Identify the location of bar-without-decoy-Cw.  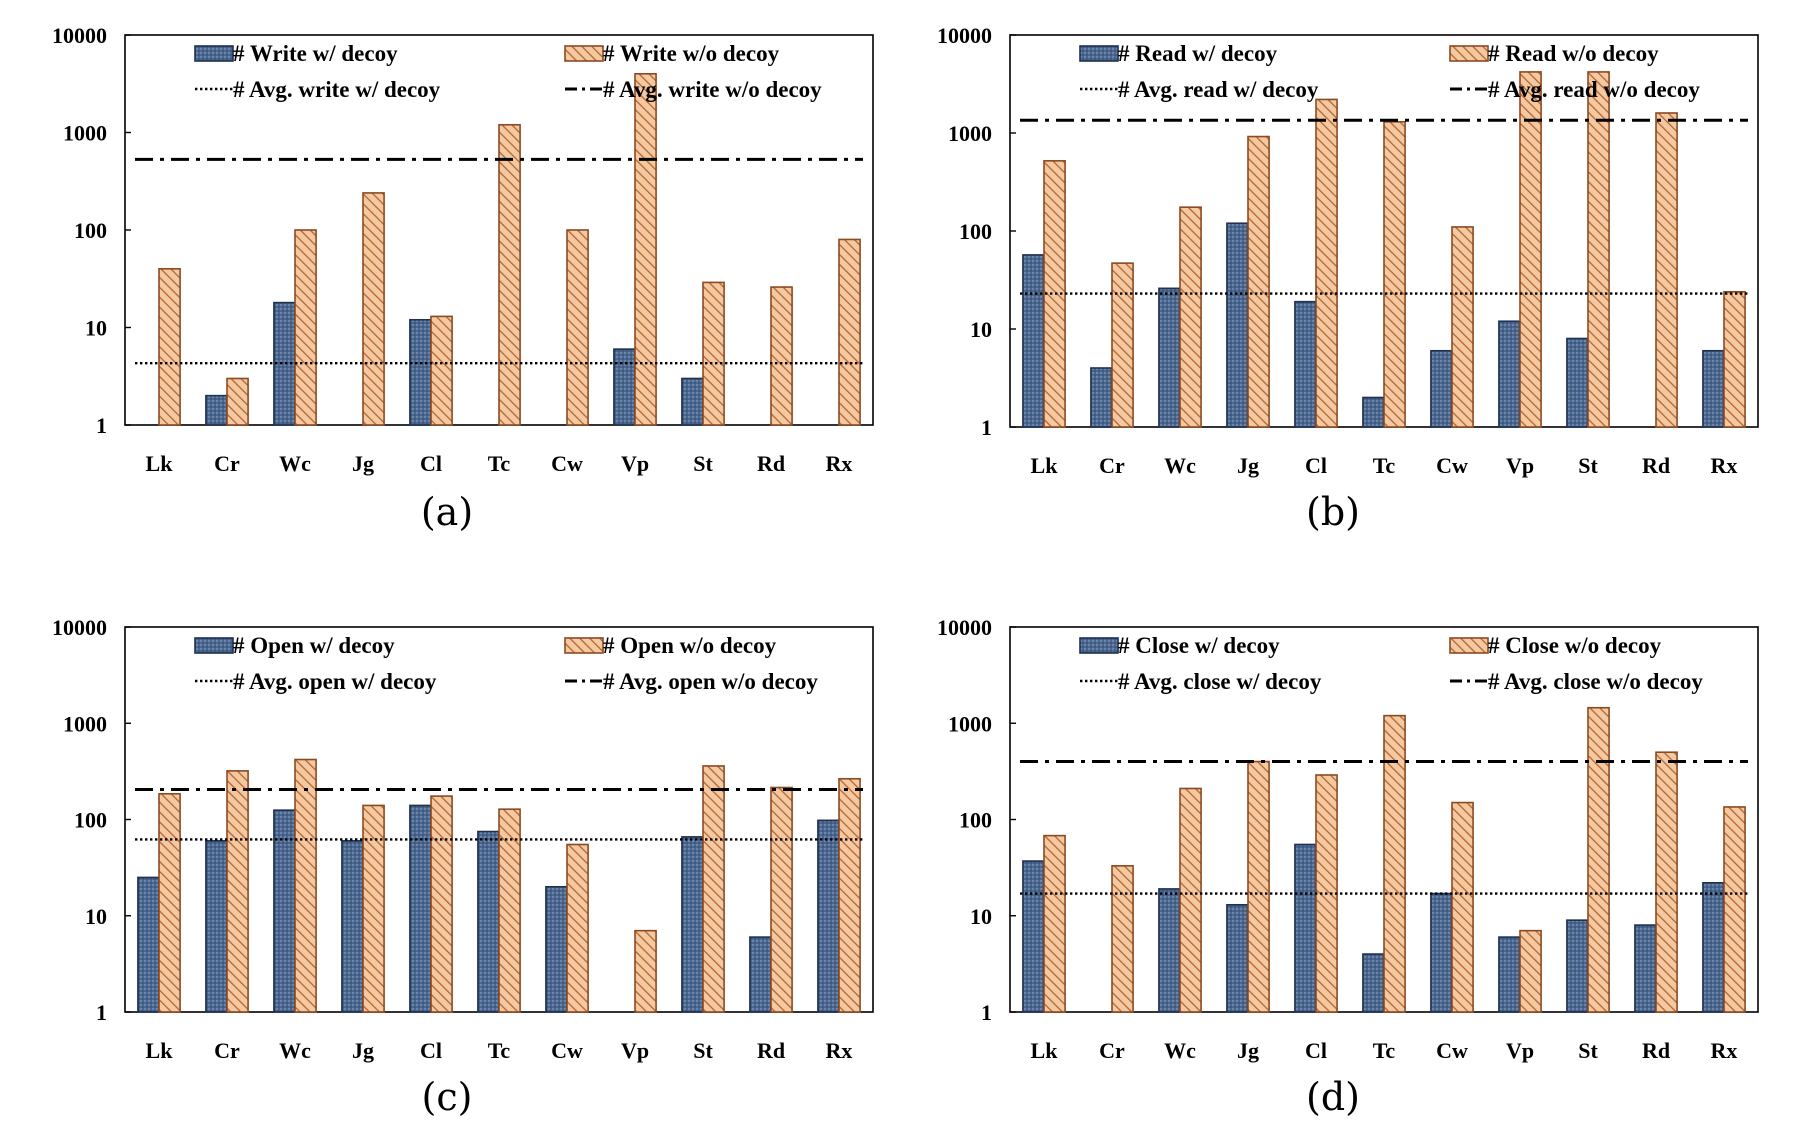
(1462, 327).